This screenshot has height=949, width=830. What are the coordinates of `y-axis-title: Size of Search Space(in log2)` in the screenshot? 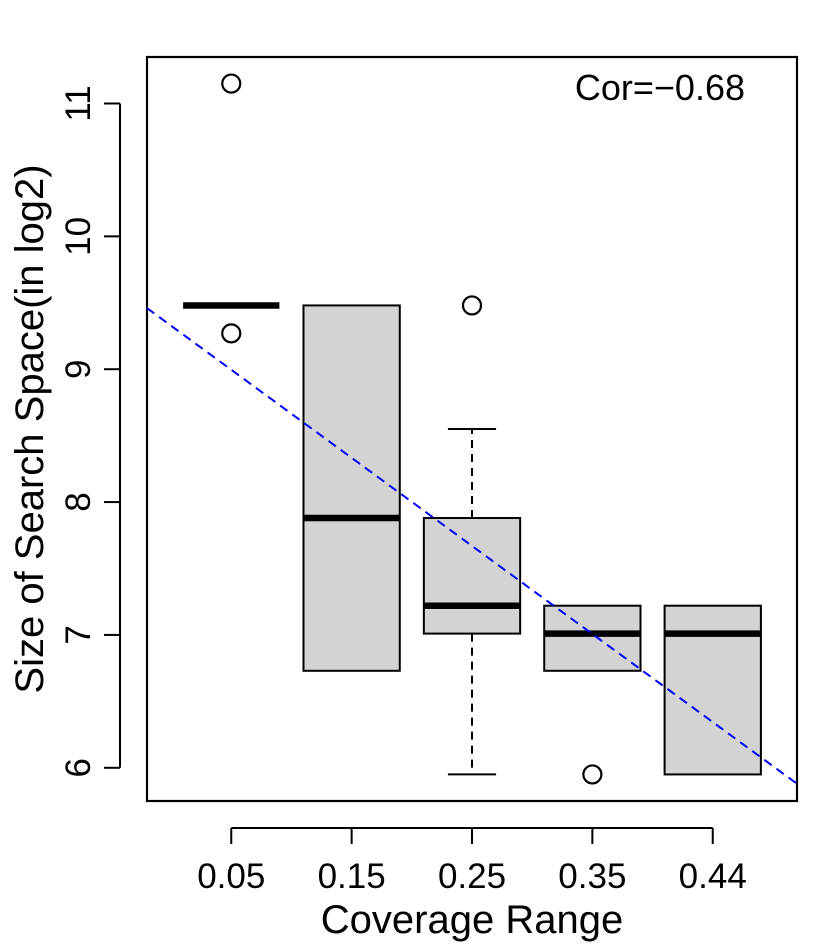 It's located at (30, 428).